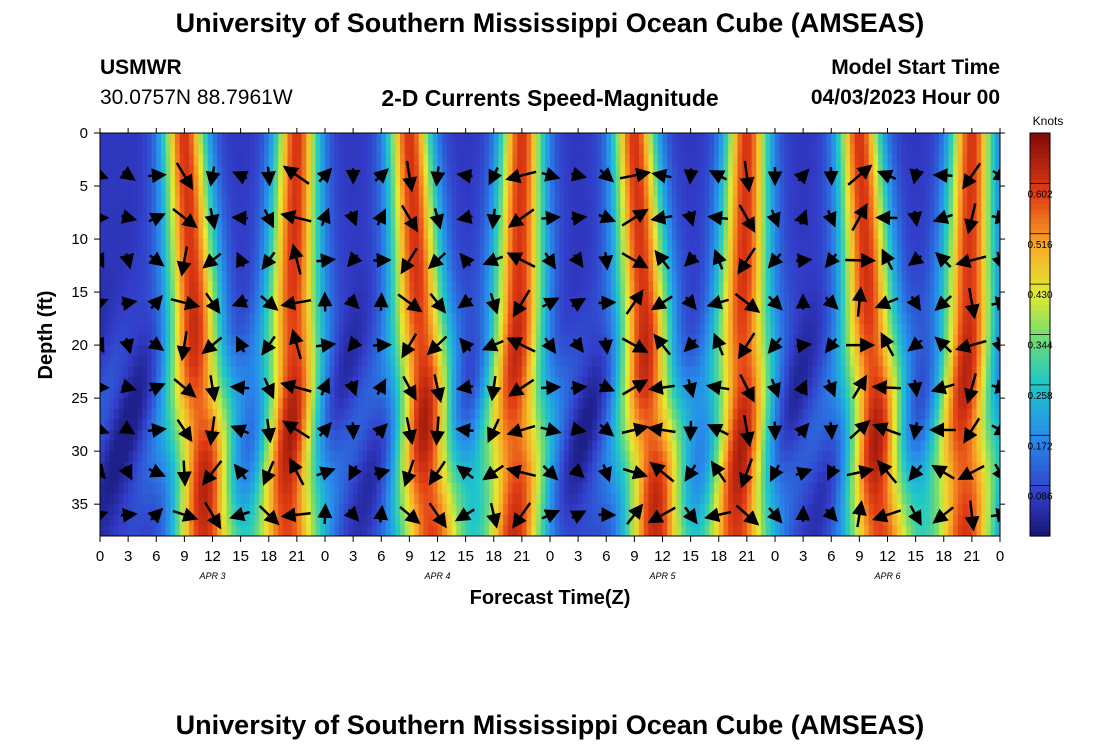 The width and height of the screenshot is (1100, 750). Describe the element at coordinates (196, 97) in the screenshot. I see `station-coords: 30.0757N 88.7961W` at that location.